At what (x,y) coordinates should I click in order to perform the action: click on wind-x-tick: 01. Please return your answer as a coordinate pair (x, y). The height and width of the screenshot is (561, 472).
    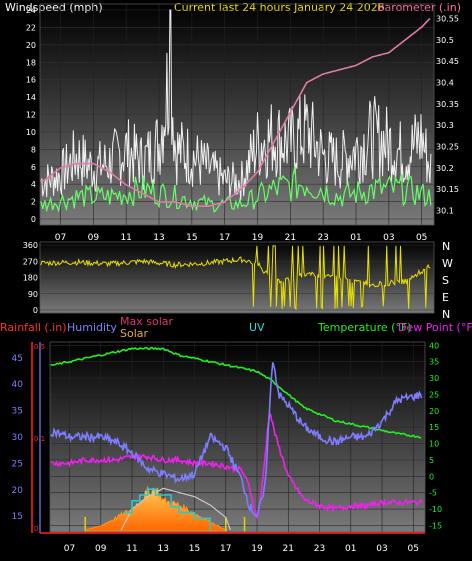
    Looking at the image, I should click on (355, 238).